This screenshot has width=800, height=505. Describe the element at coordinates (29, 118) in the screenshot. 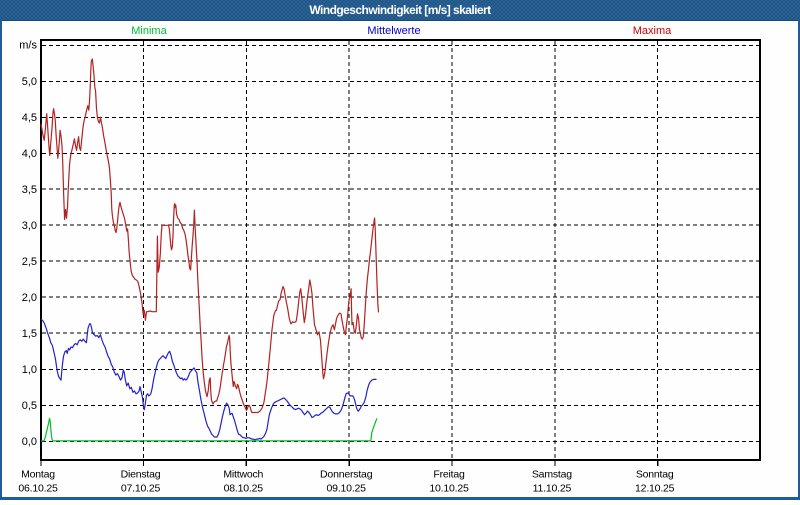

I see `svg-text: 4,5` at that location.